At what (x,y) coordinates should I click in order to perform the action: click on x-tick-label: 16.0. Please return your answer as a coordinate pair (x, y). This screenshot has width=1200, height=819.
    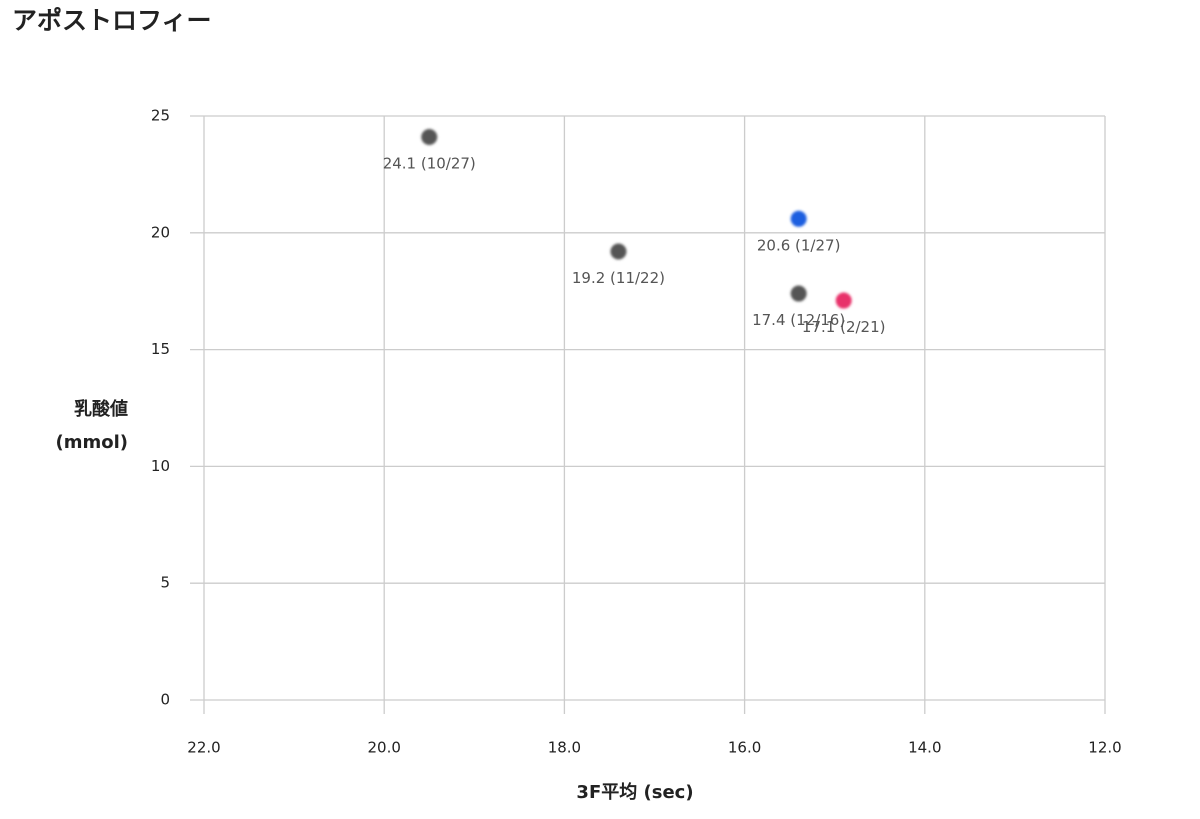
    Looking at the image, I should click on (744, 748).